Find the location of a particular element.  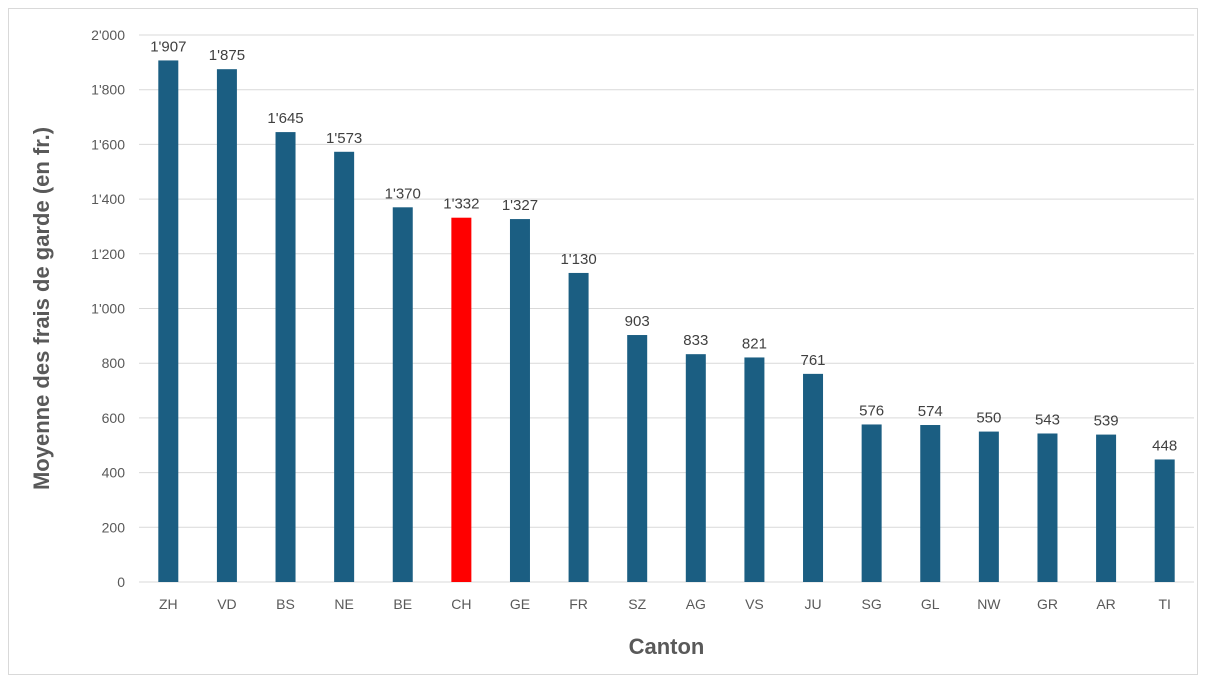

data-label: 539 is located at coordinates (1106, 421).